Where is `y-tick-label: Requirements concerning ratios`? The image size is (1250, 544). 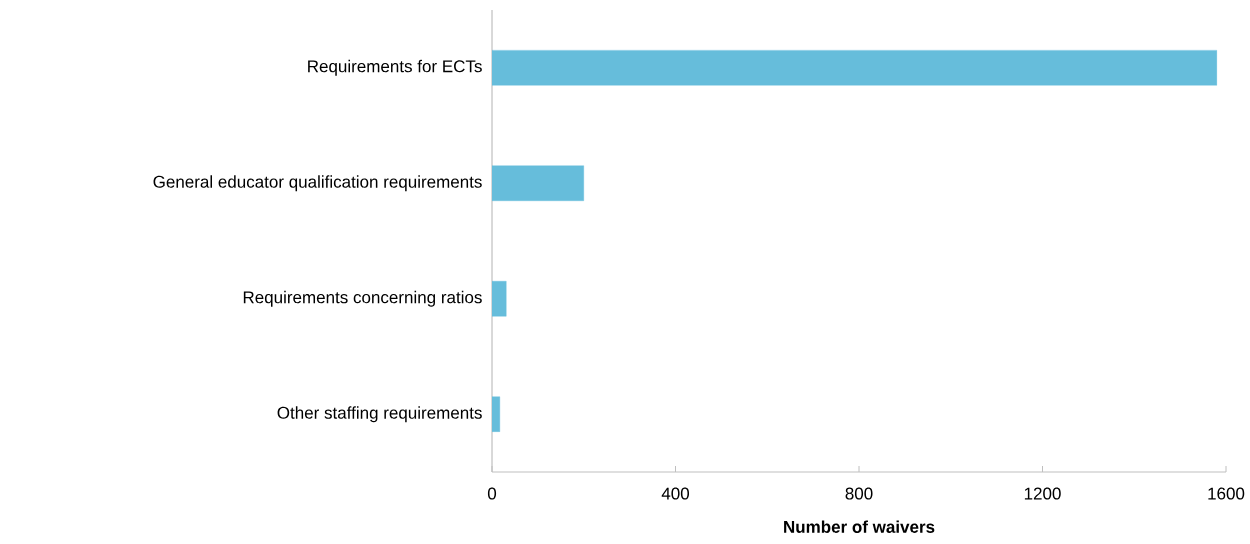 y-tick-label: Requirements concerning ratios is located at coordinates (362, 298).